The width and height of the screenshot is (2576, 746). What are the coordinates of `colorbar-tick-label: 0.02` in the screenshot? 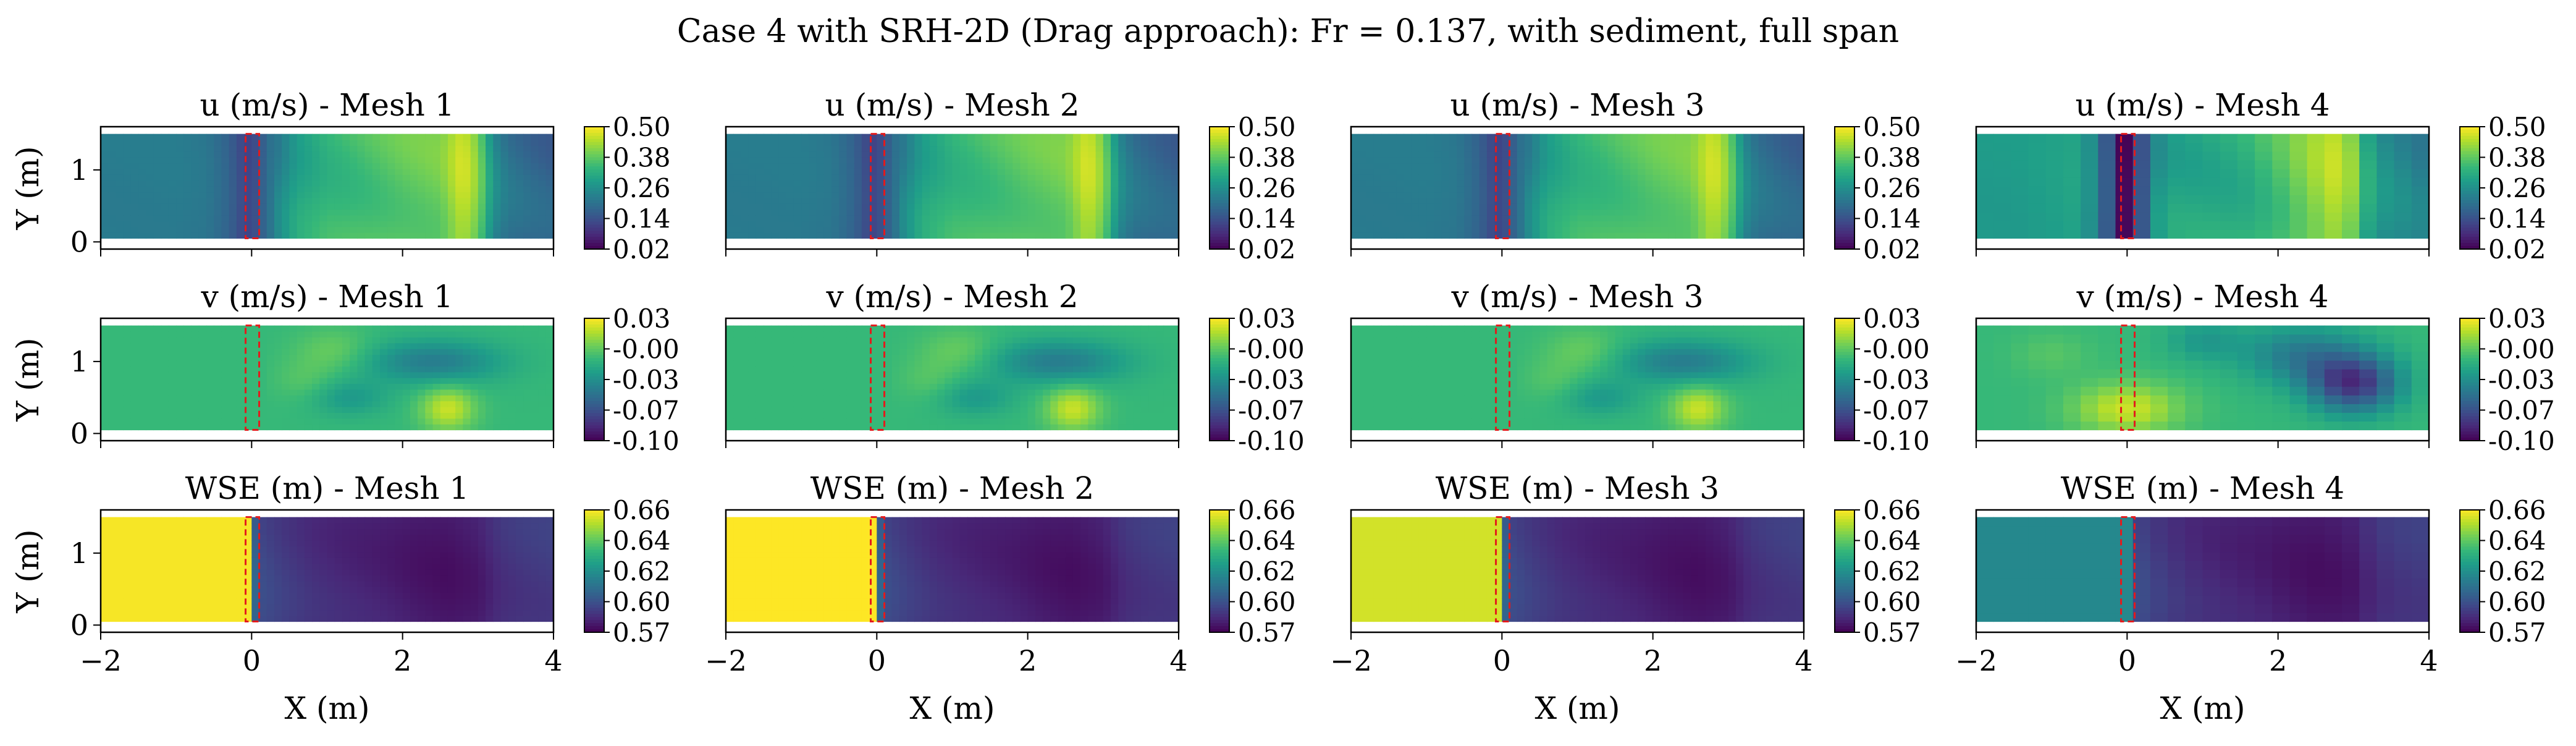 It's located at (1892, 249).